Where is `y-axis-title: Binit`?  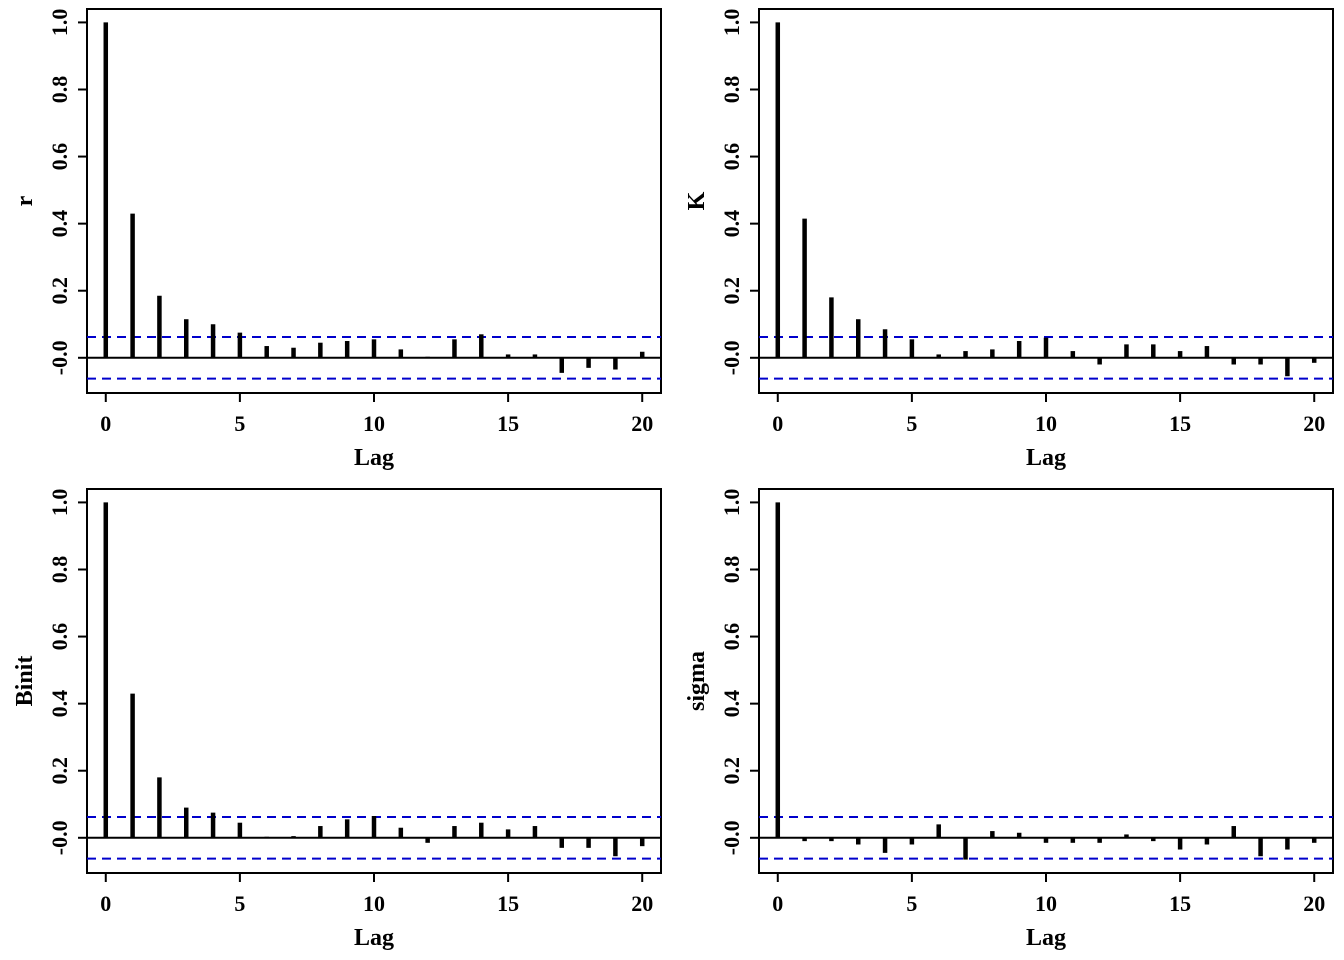
y-axis-title: Binit is located at coordinates (25, 681).